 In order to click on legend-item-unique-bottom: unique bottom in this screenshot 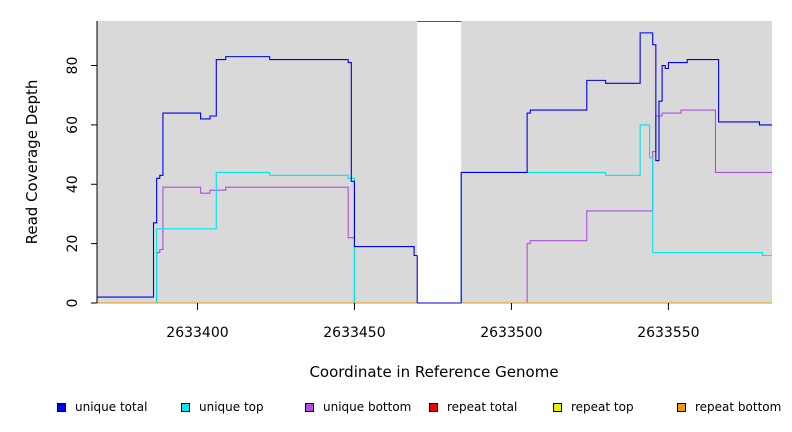, I will do `click(358, 407)`.